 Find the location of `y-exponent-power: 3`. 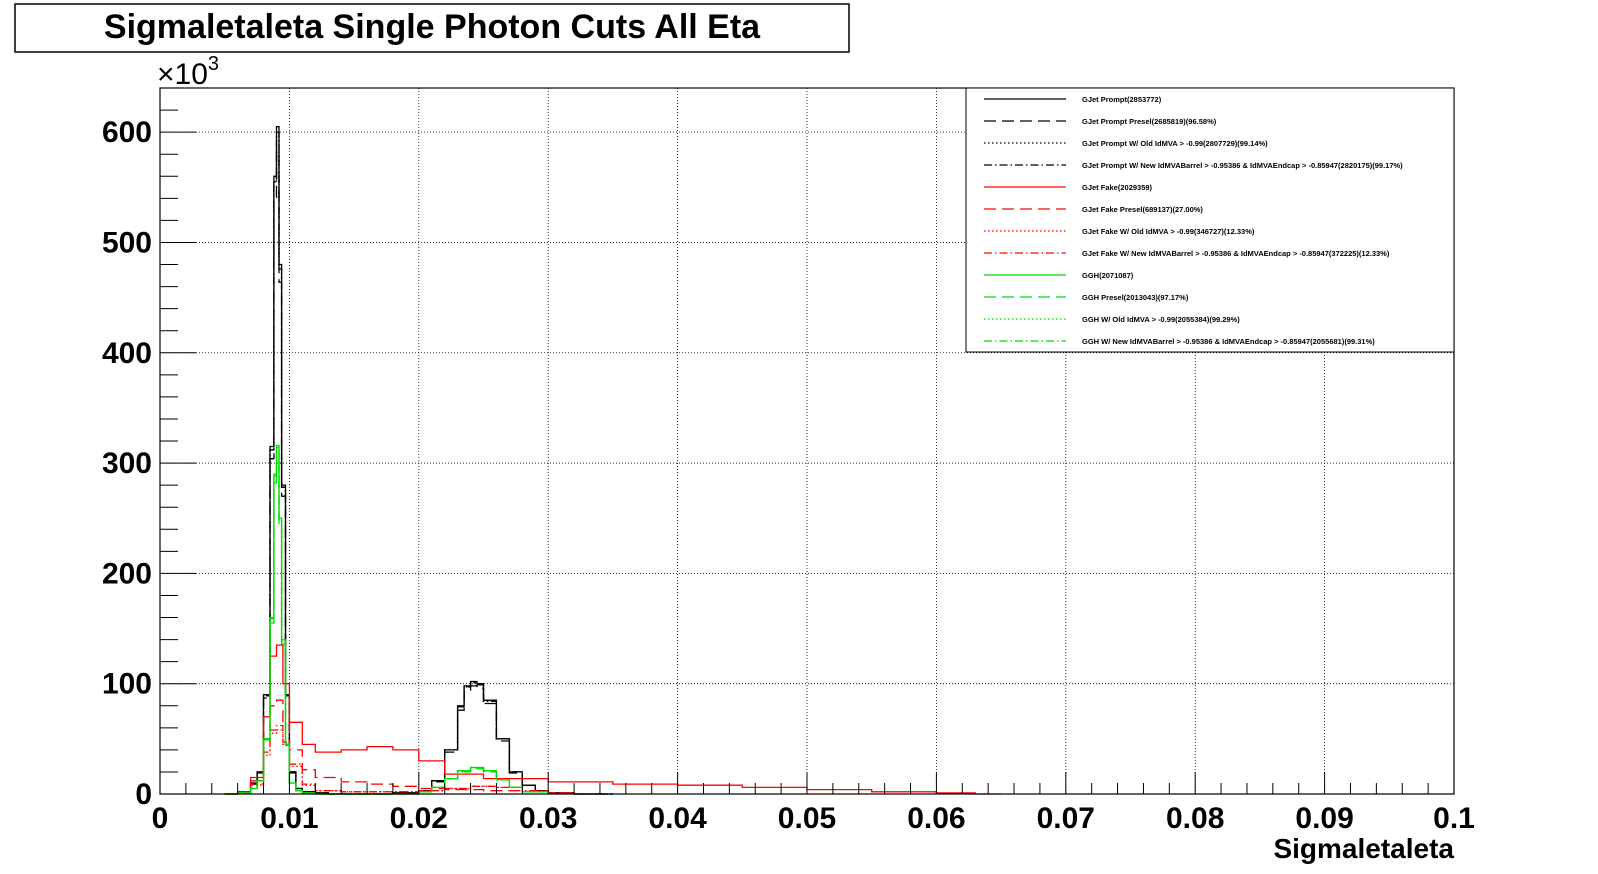

y-exponent-power: 3 is located at coordinates (213, 64).